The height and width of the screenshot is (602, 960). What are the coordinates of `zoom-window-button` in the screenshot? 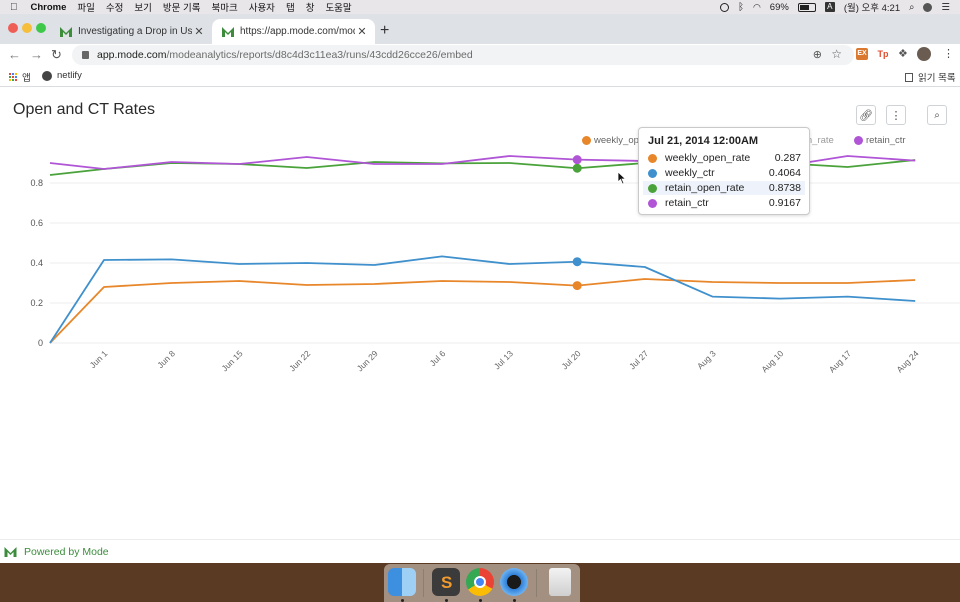 It's located at (41, 28).